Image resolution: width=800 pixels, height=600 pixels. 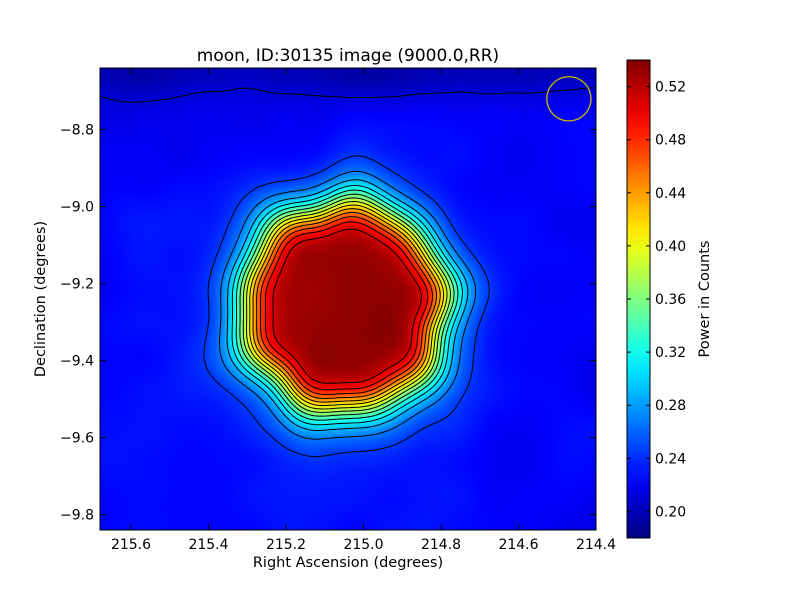 I want to click on colorbar-tick-label: 0.32, so click(x=670, y=353).